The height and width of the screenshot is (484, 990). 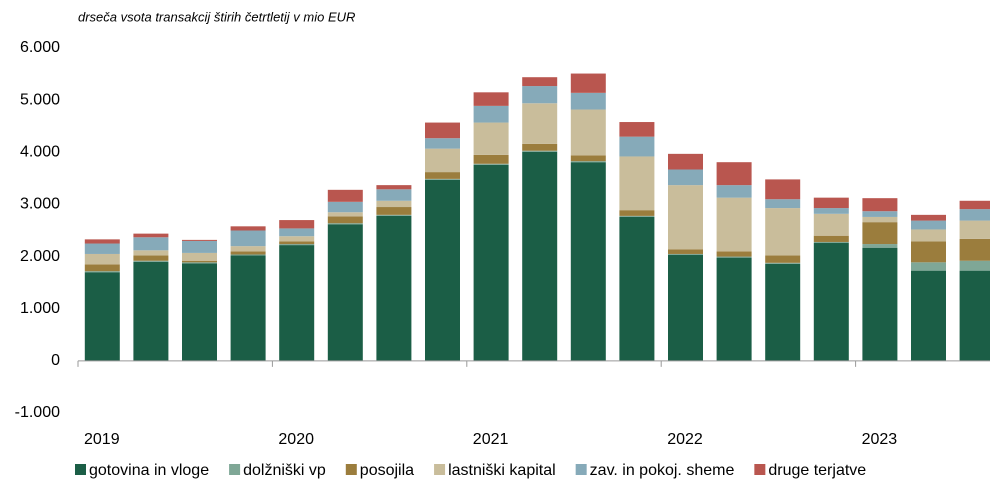 I want to click on y-tick-label: 4.000, so click(x=40, y=152).